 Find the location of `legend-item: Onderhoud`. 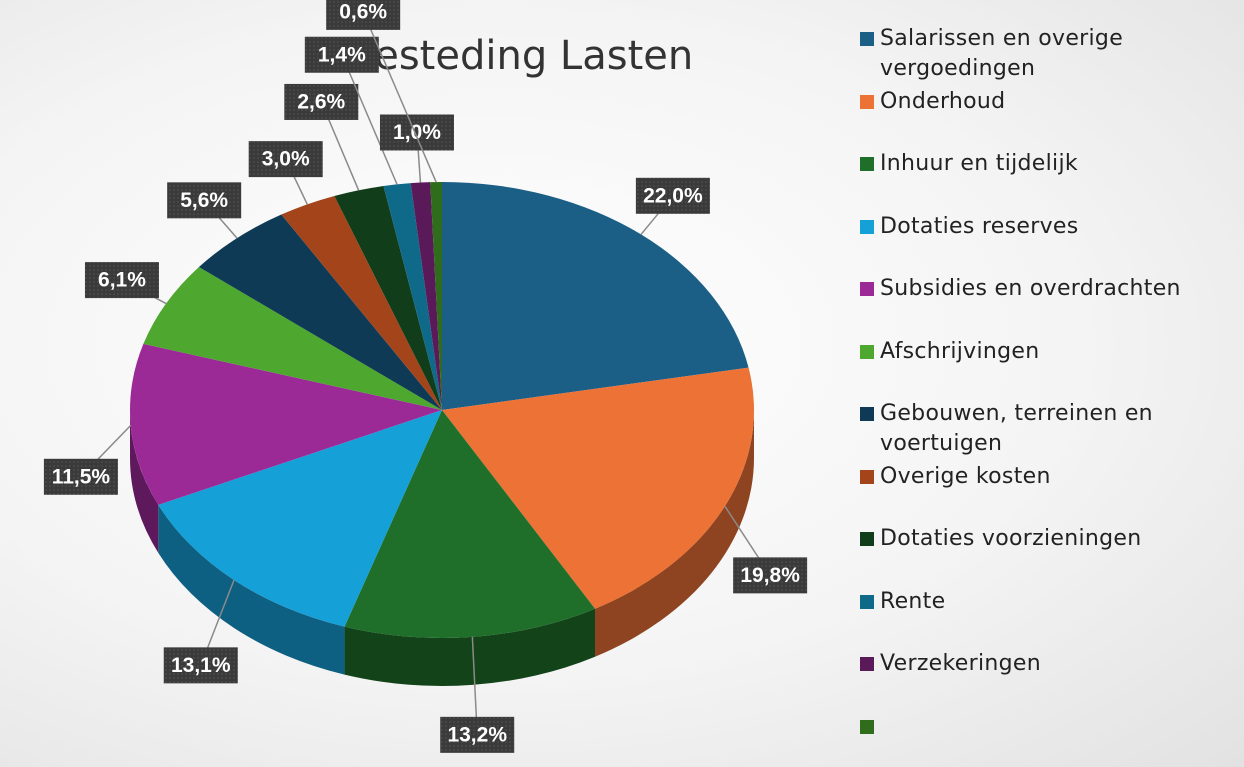

legend-item: Onderhoud is located at coordinates (1047, 102).